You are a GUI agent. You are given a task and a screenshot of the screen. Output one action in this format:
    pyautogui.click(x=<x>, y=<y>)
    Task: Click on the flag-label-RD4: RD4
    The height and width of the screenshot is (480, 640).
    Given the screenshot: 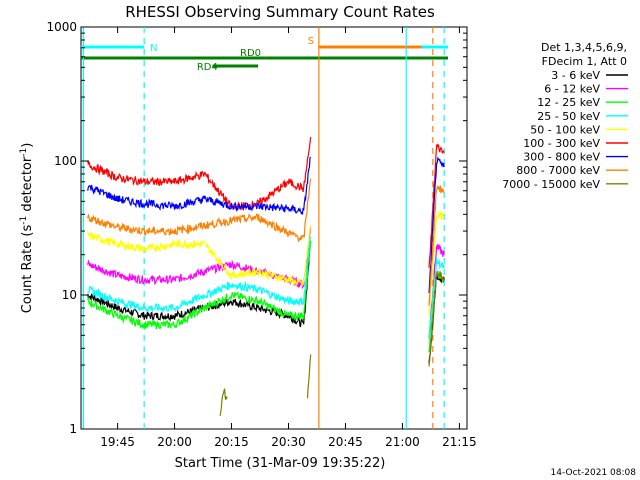 What is the action you would take?
    pyautogui.click(x=207, y=67)
    